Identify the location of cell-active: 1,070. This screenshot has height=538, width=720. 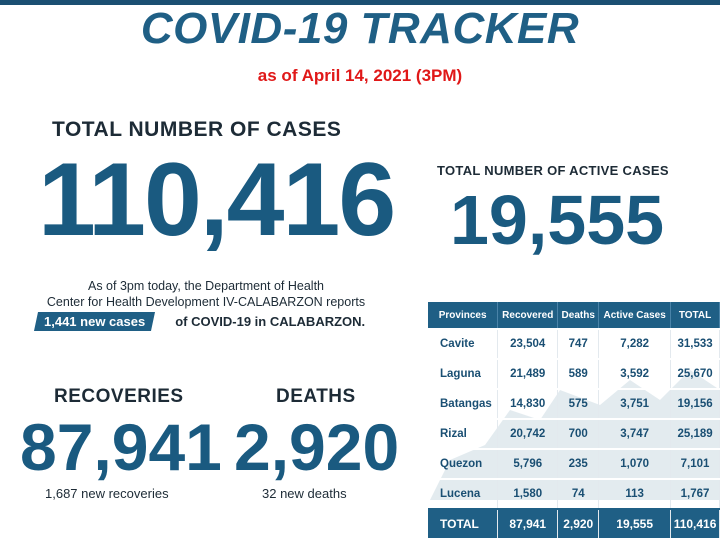
(635, 463).